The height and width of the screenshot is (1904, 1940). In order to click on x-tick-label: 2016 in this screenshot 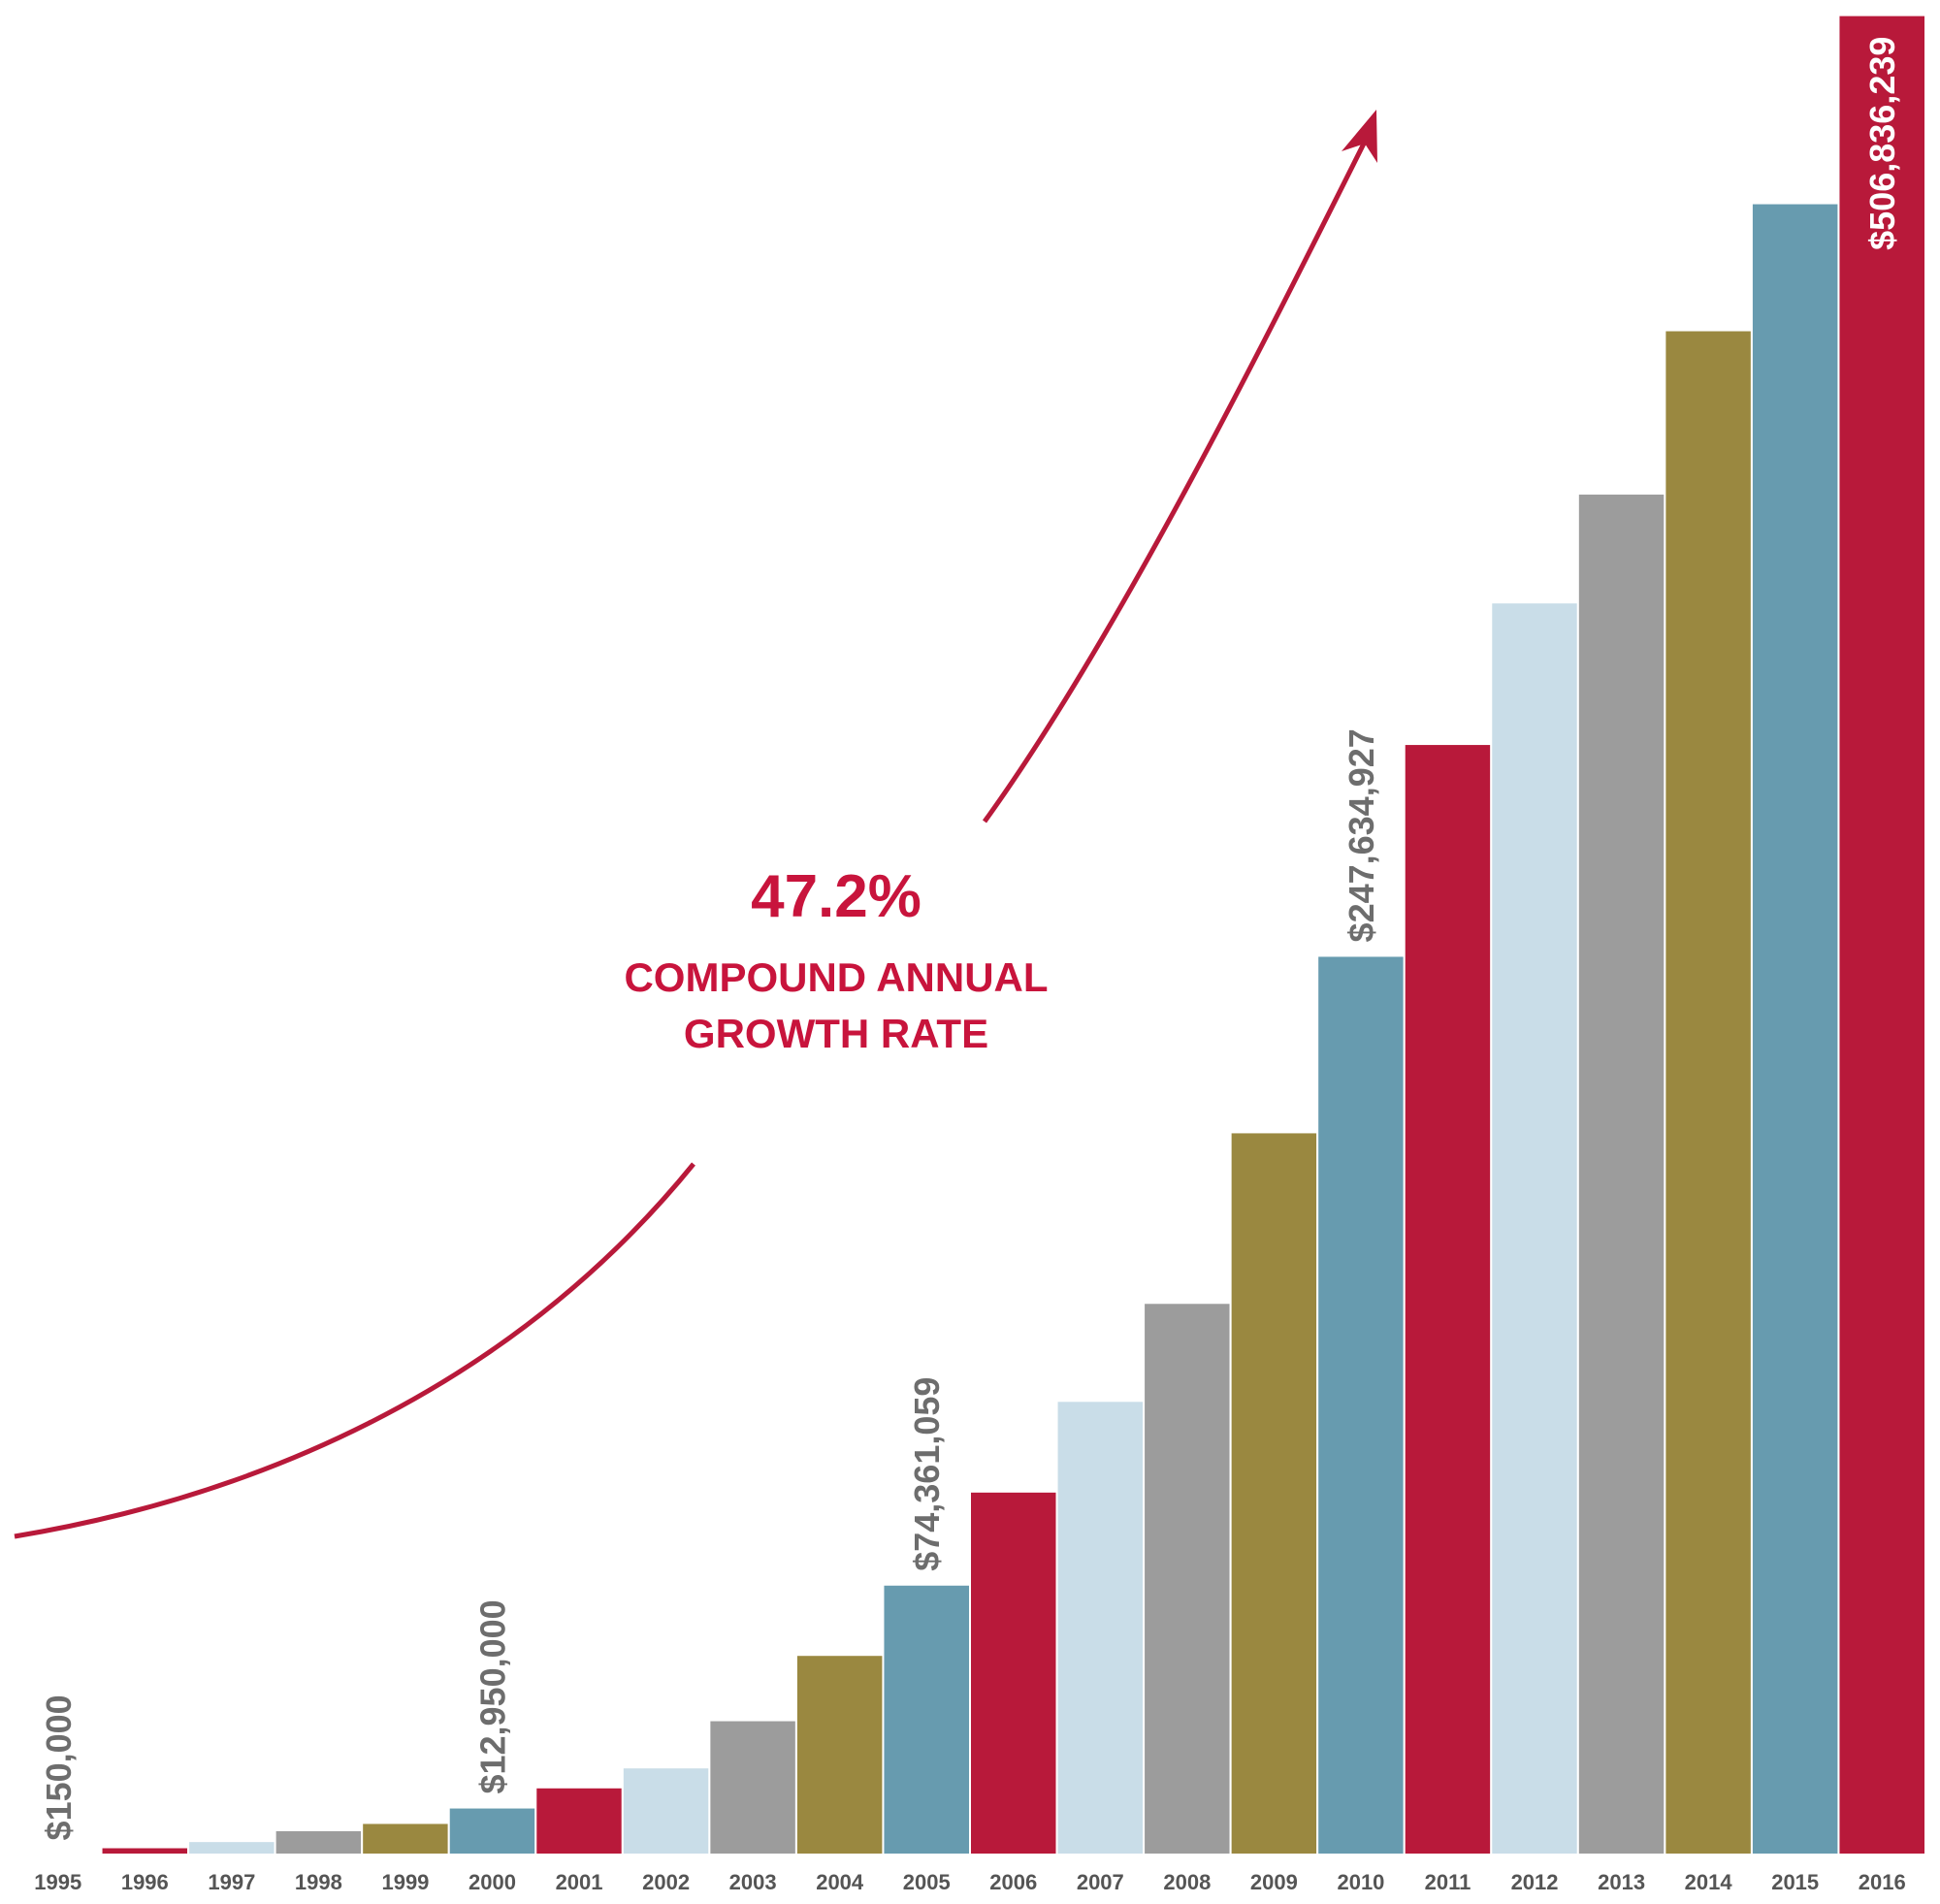, I will do `click(1882, 1882)`.